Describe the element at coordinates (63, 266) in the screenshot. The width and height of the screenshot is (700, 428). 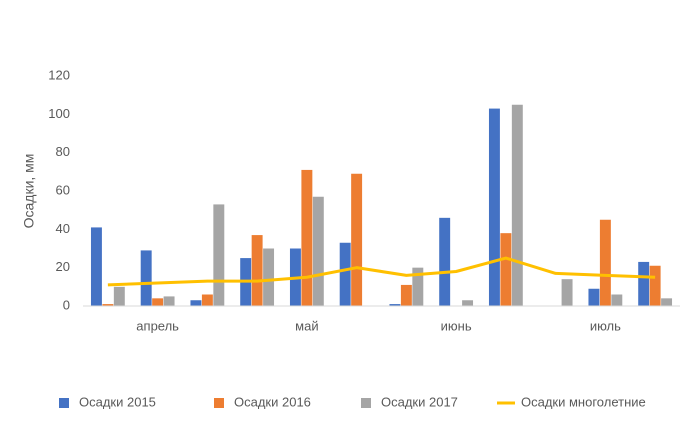
I see `y-tick-label: 20` at that location.